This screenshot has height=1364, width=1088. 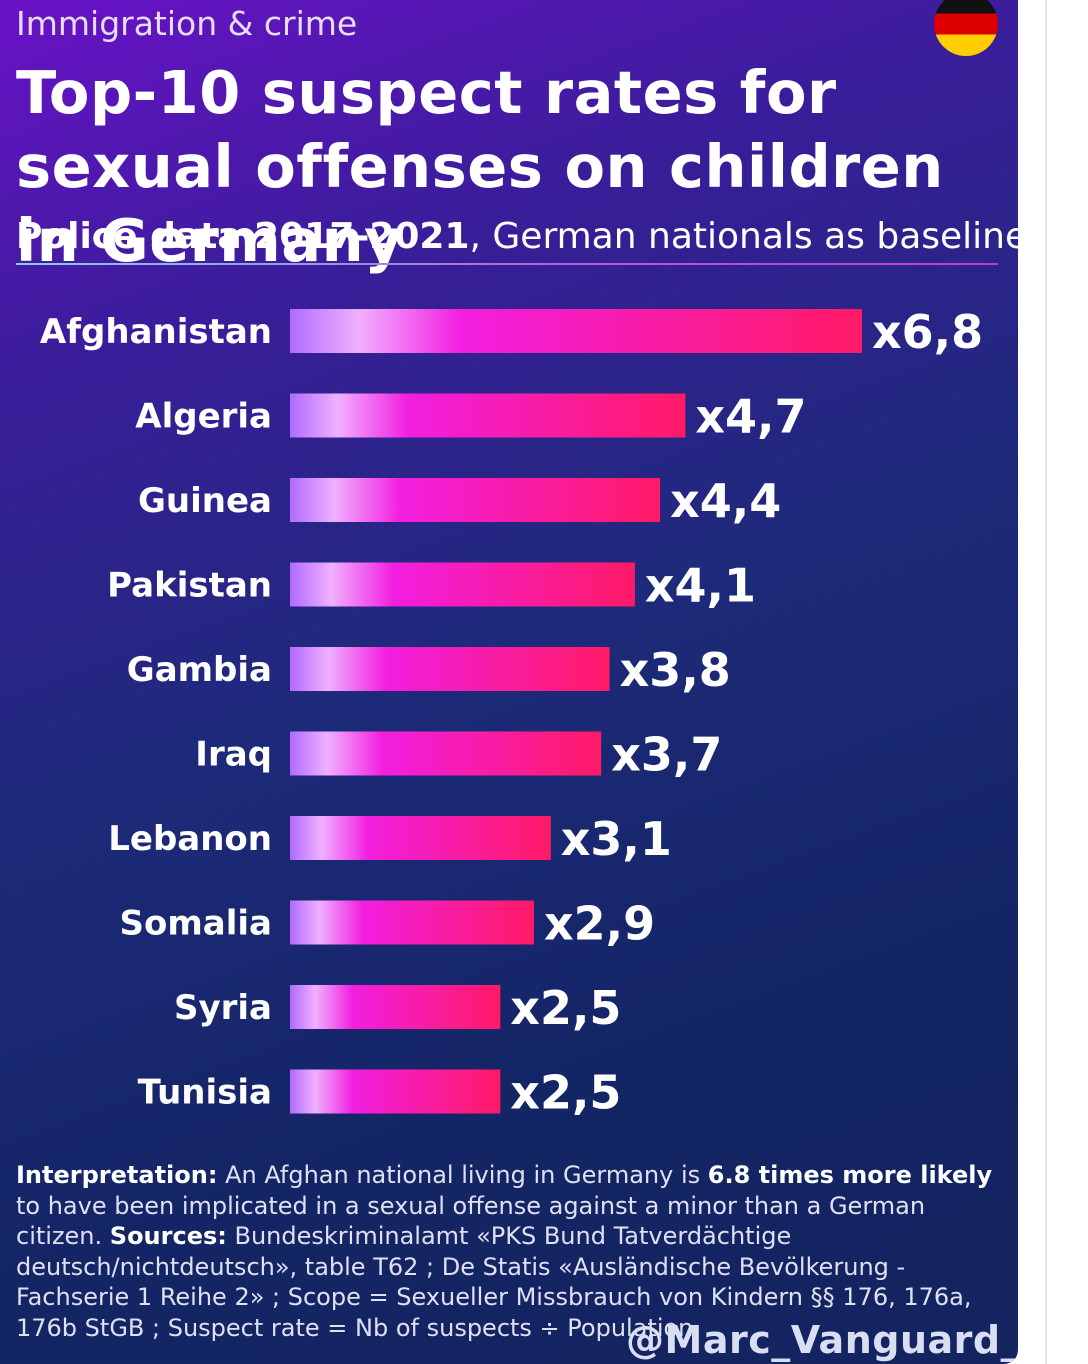 I want to click on title-divider, so click(x=507, y=264).